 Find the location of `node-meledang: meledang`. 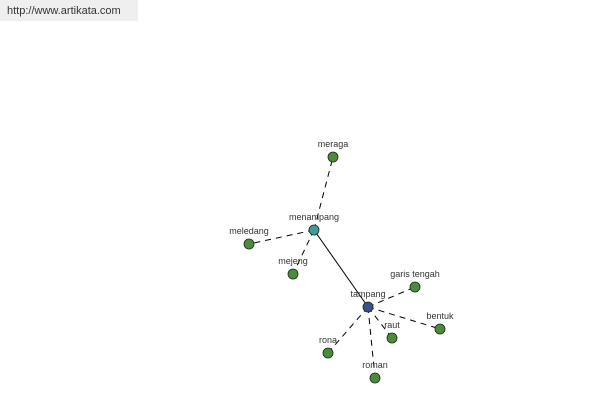

node-meledang: meledang is located at coordinates (249, 238).